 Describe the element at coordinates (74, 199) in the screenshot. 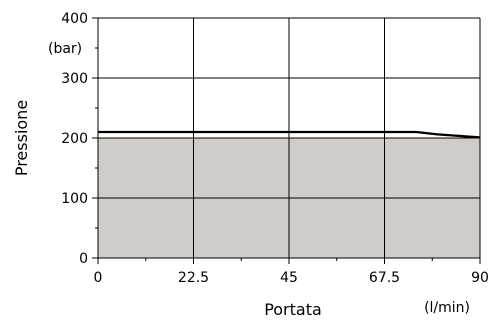

I see `y-tick-label-1: 100` at that location.